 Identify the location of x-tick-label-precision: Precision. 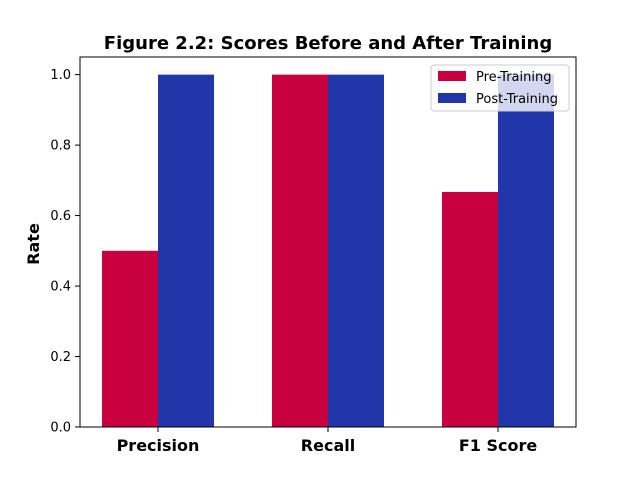
(158, 445).